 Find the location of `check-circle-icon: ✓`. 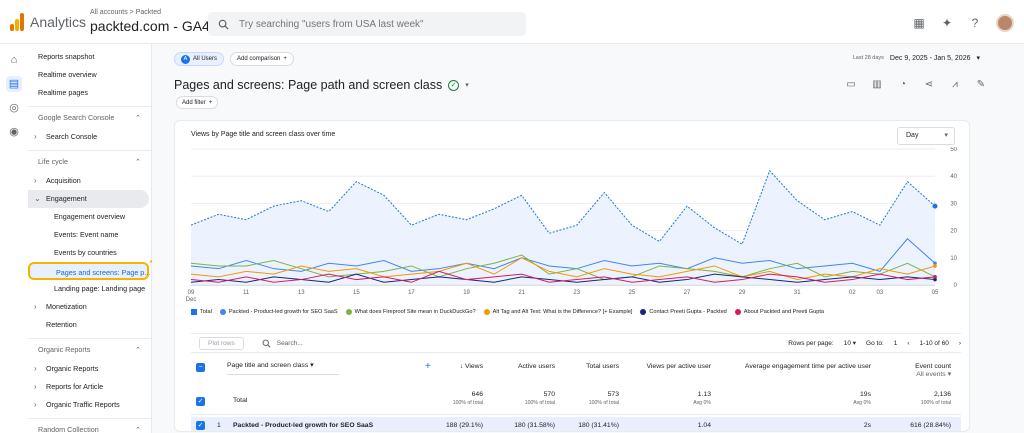

check-circle-icon: ✓ is located at coordinates (454, 85).